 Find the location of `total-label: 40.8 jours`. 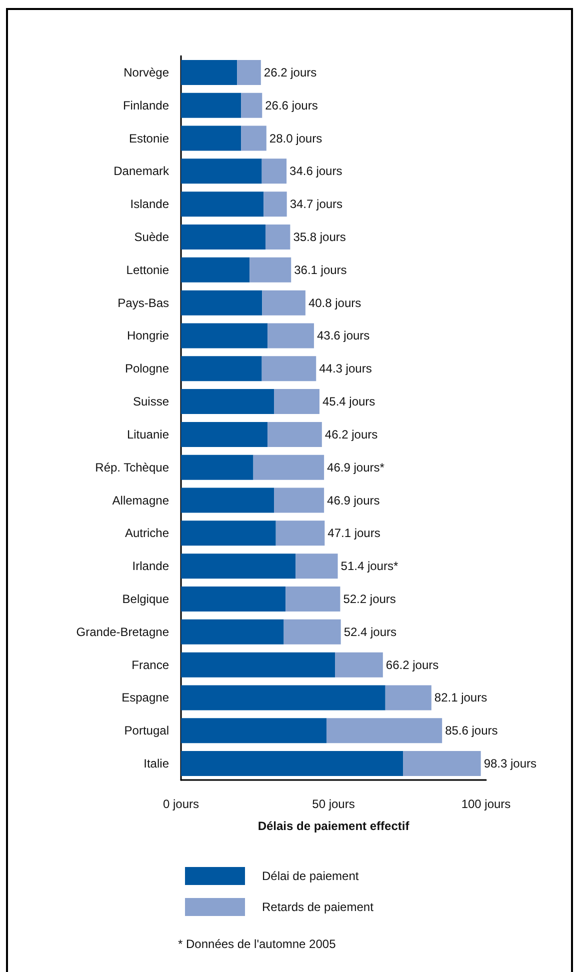

total-label: 40.8 jours is located at coordinates (335, 303).